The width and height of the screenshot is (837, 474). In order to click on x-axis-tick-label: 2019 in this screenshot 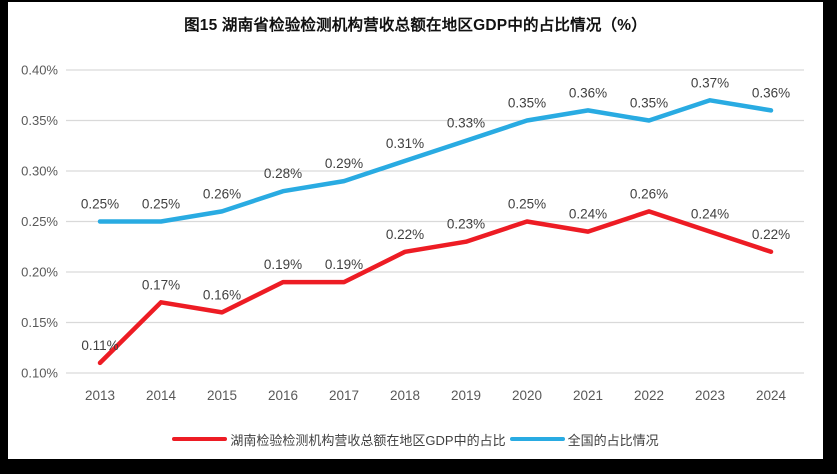, I will do `click(466, 395)`.